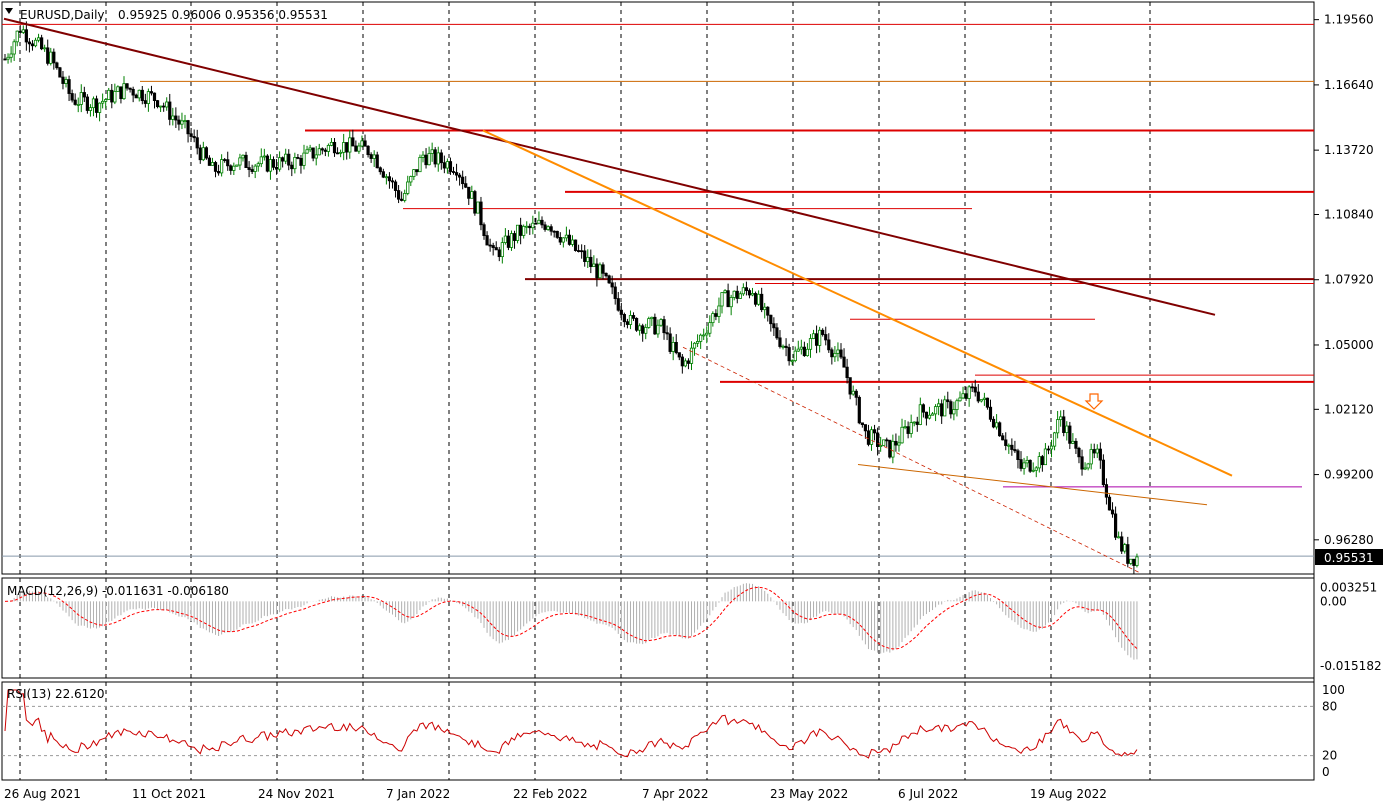  What do you see at coordinates (1349, 85) in the screenshot?
I see `price-tick-label: 1.16640` at bounding box center [1349, 85].